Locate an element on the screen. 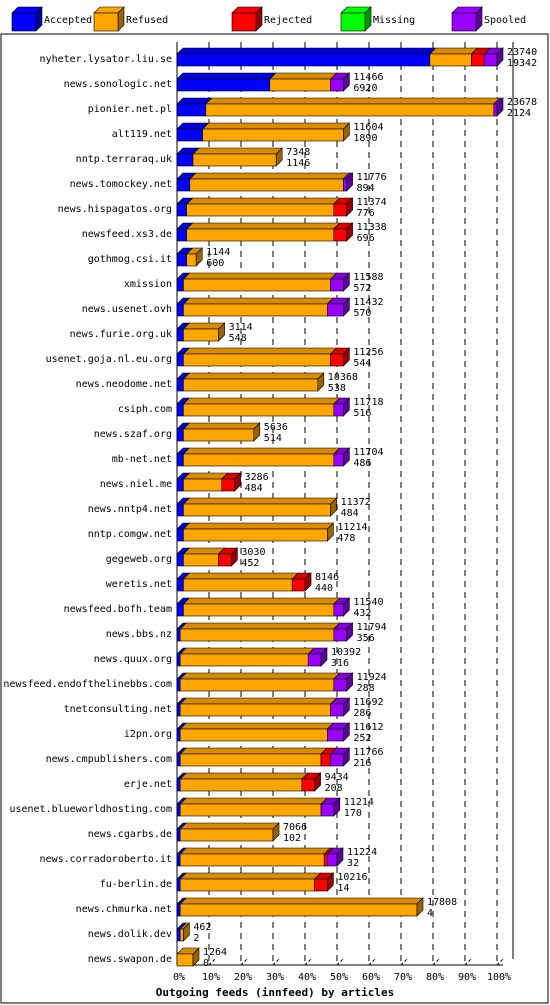  row-label-weretis-net: weretis.net is located at coordinates (139, 584).